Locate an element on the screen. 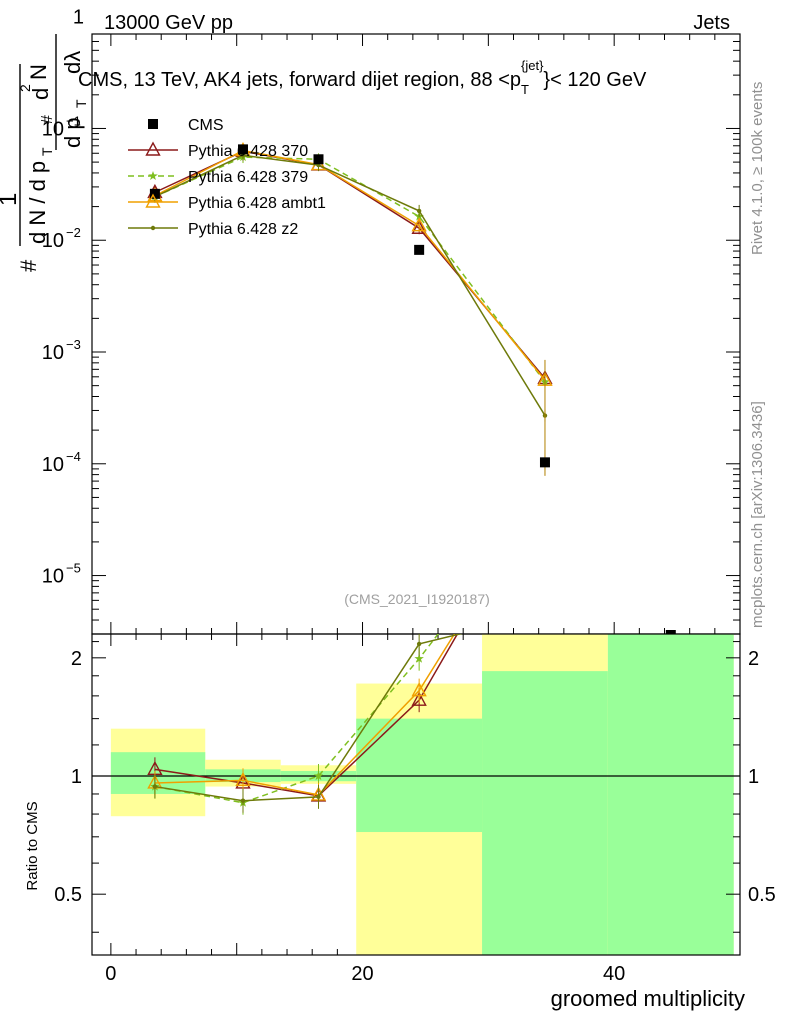 This screenshot has height=1029, width=786. ratio-y-tick-label: 0.5 is located at coordinates (68, 895).